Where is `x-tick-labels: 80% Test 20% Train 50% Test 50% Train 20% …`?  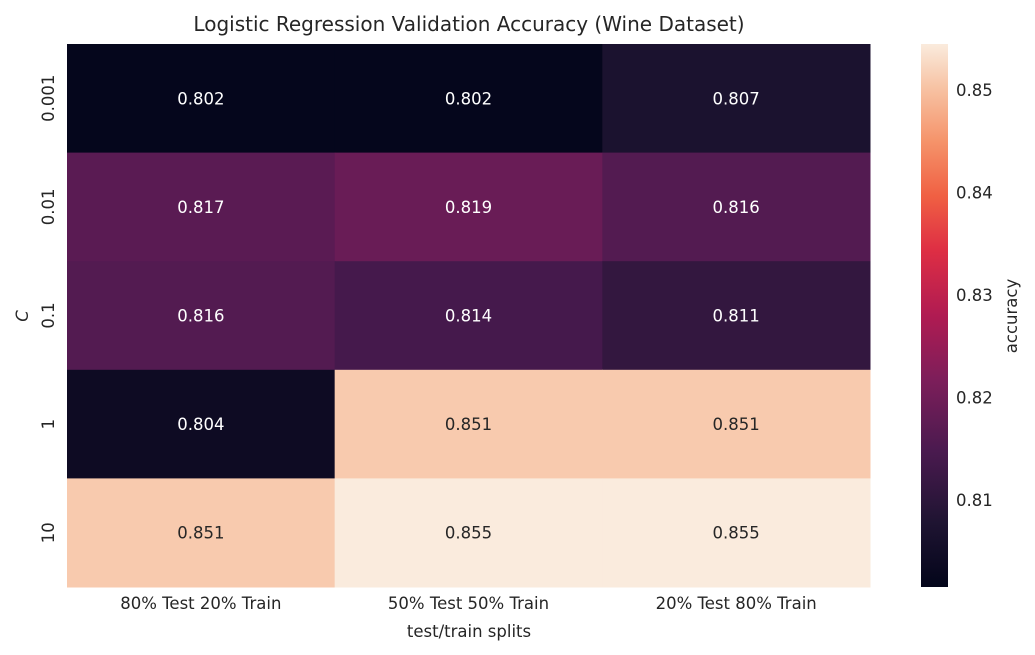
x-tick-labels: 80% Test 20% Train 50% Test 50% Train 20% … is located at coordinates (468, 603).